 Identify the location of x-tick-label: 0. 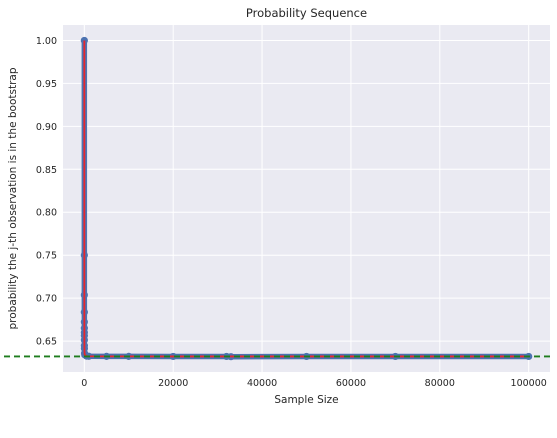
(84, 383).